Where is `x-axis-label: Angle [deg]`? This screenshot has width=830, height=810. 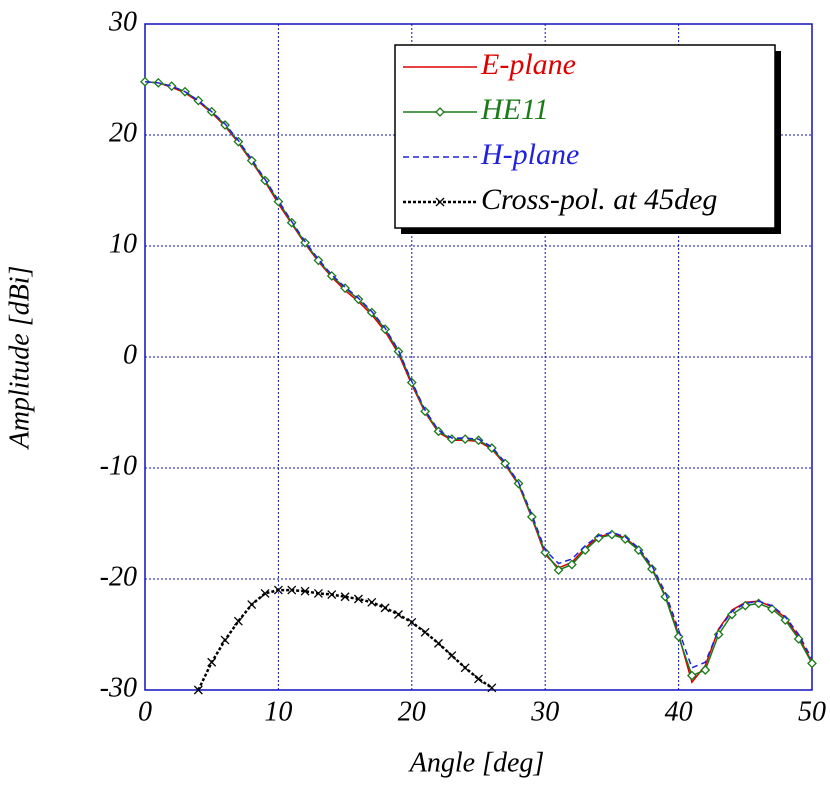 x-axis-label: Angle [deg] is located at coordinates (476, 762).